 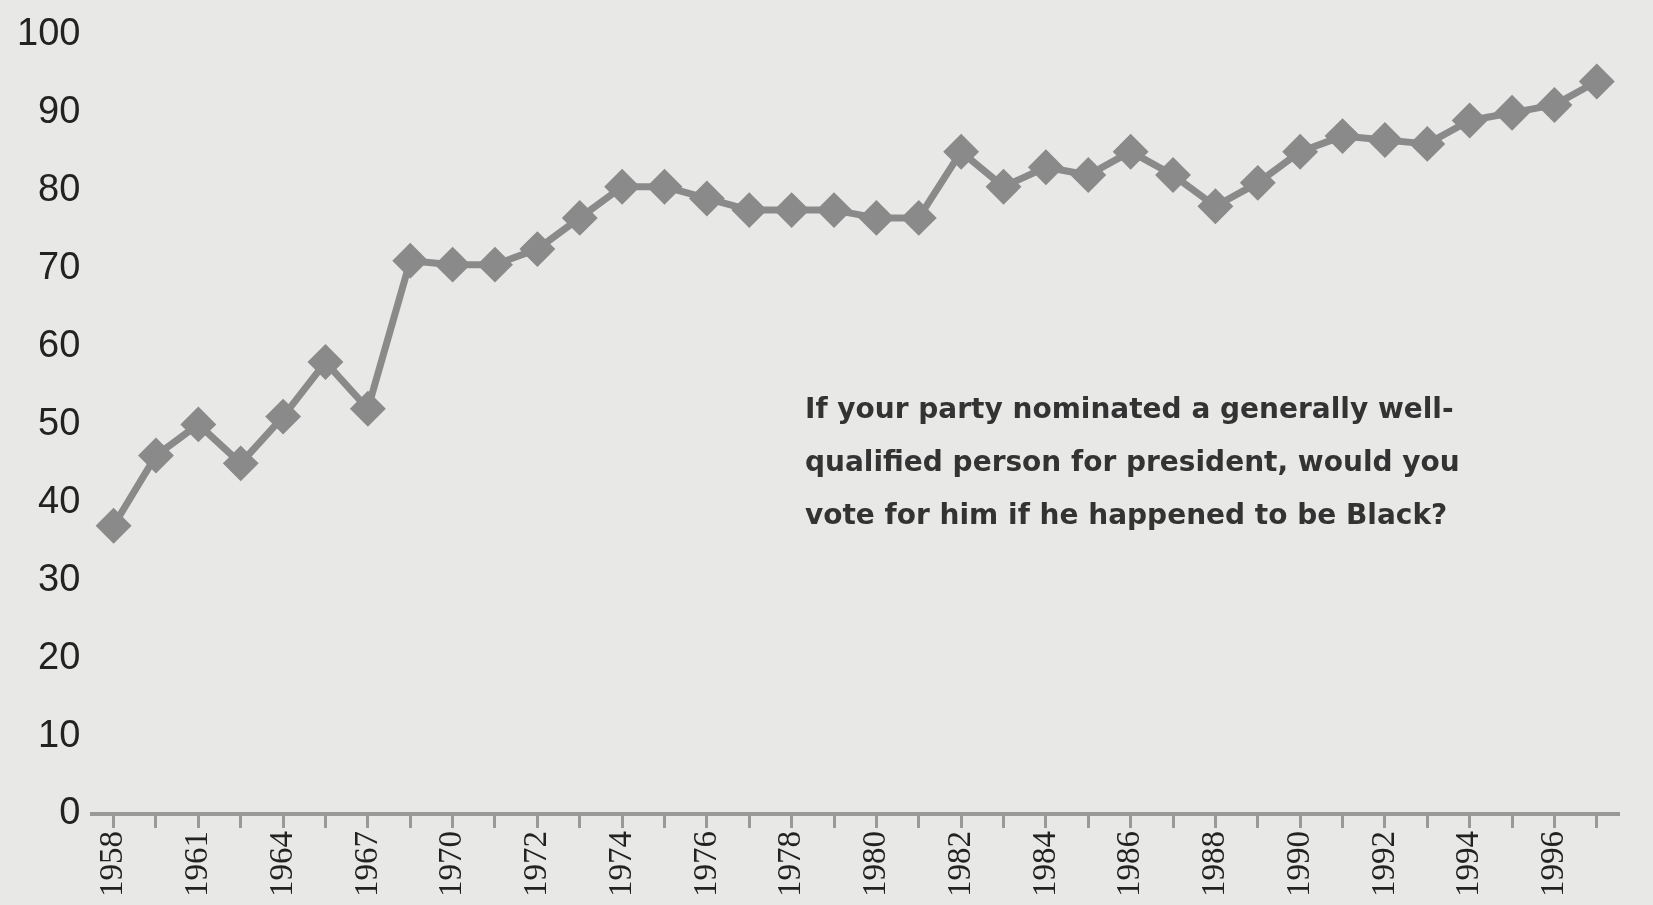 I want to click on x-tick-label: 1986, so click(x=1128, y=864).